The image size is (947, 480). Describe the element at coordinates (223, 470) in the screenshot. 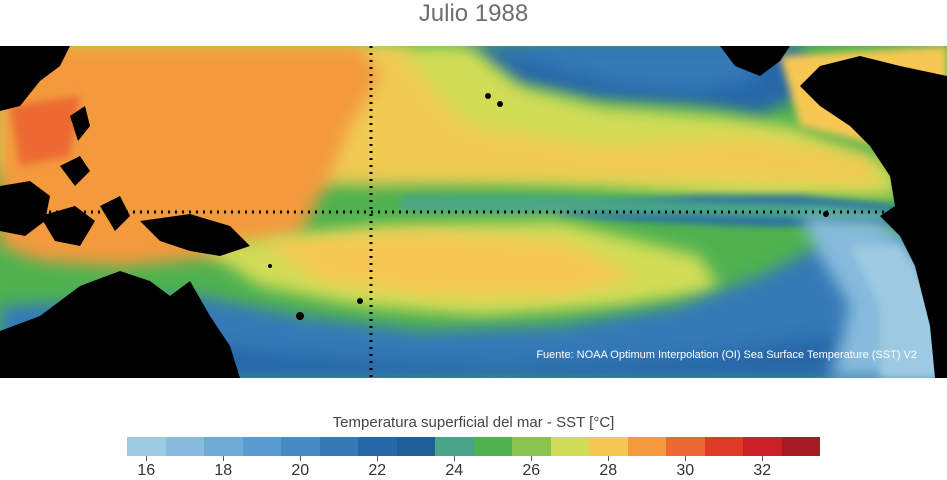

I see `colorbar-tick-label: 18` at that location.